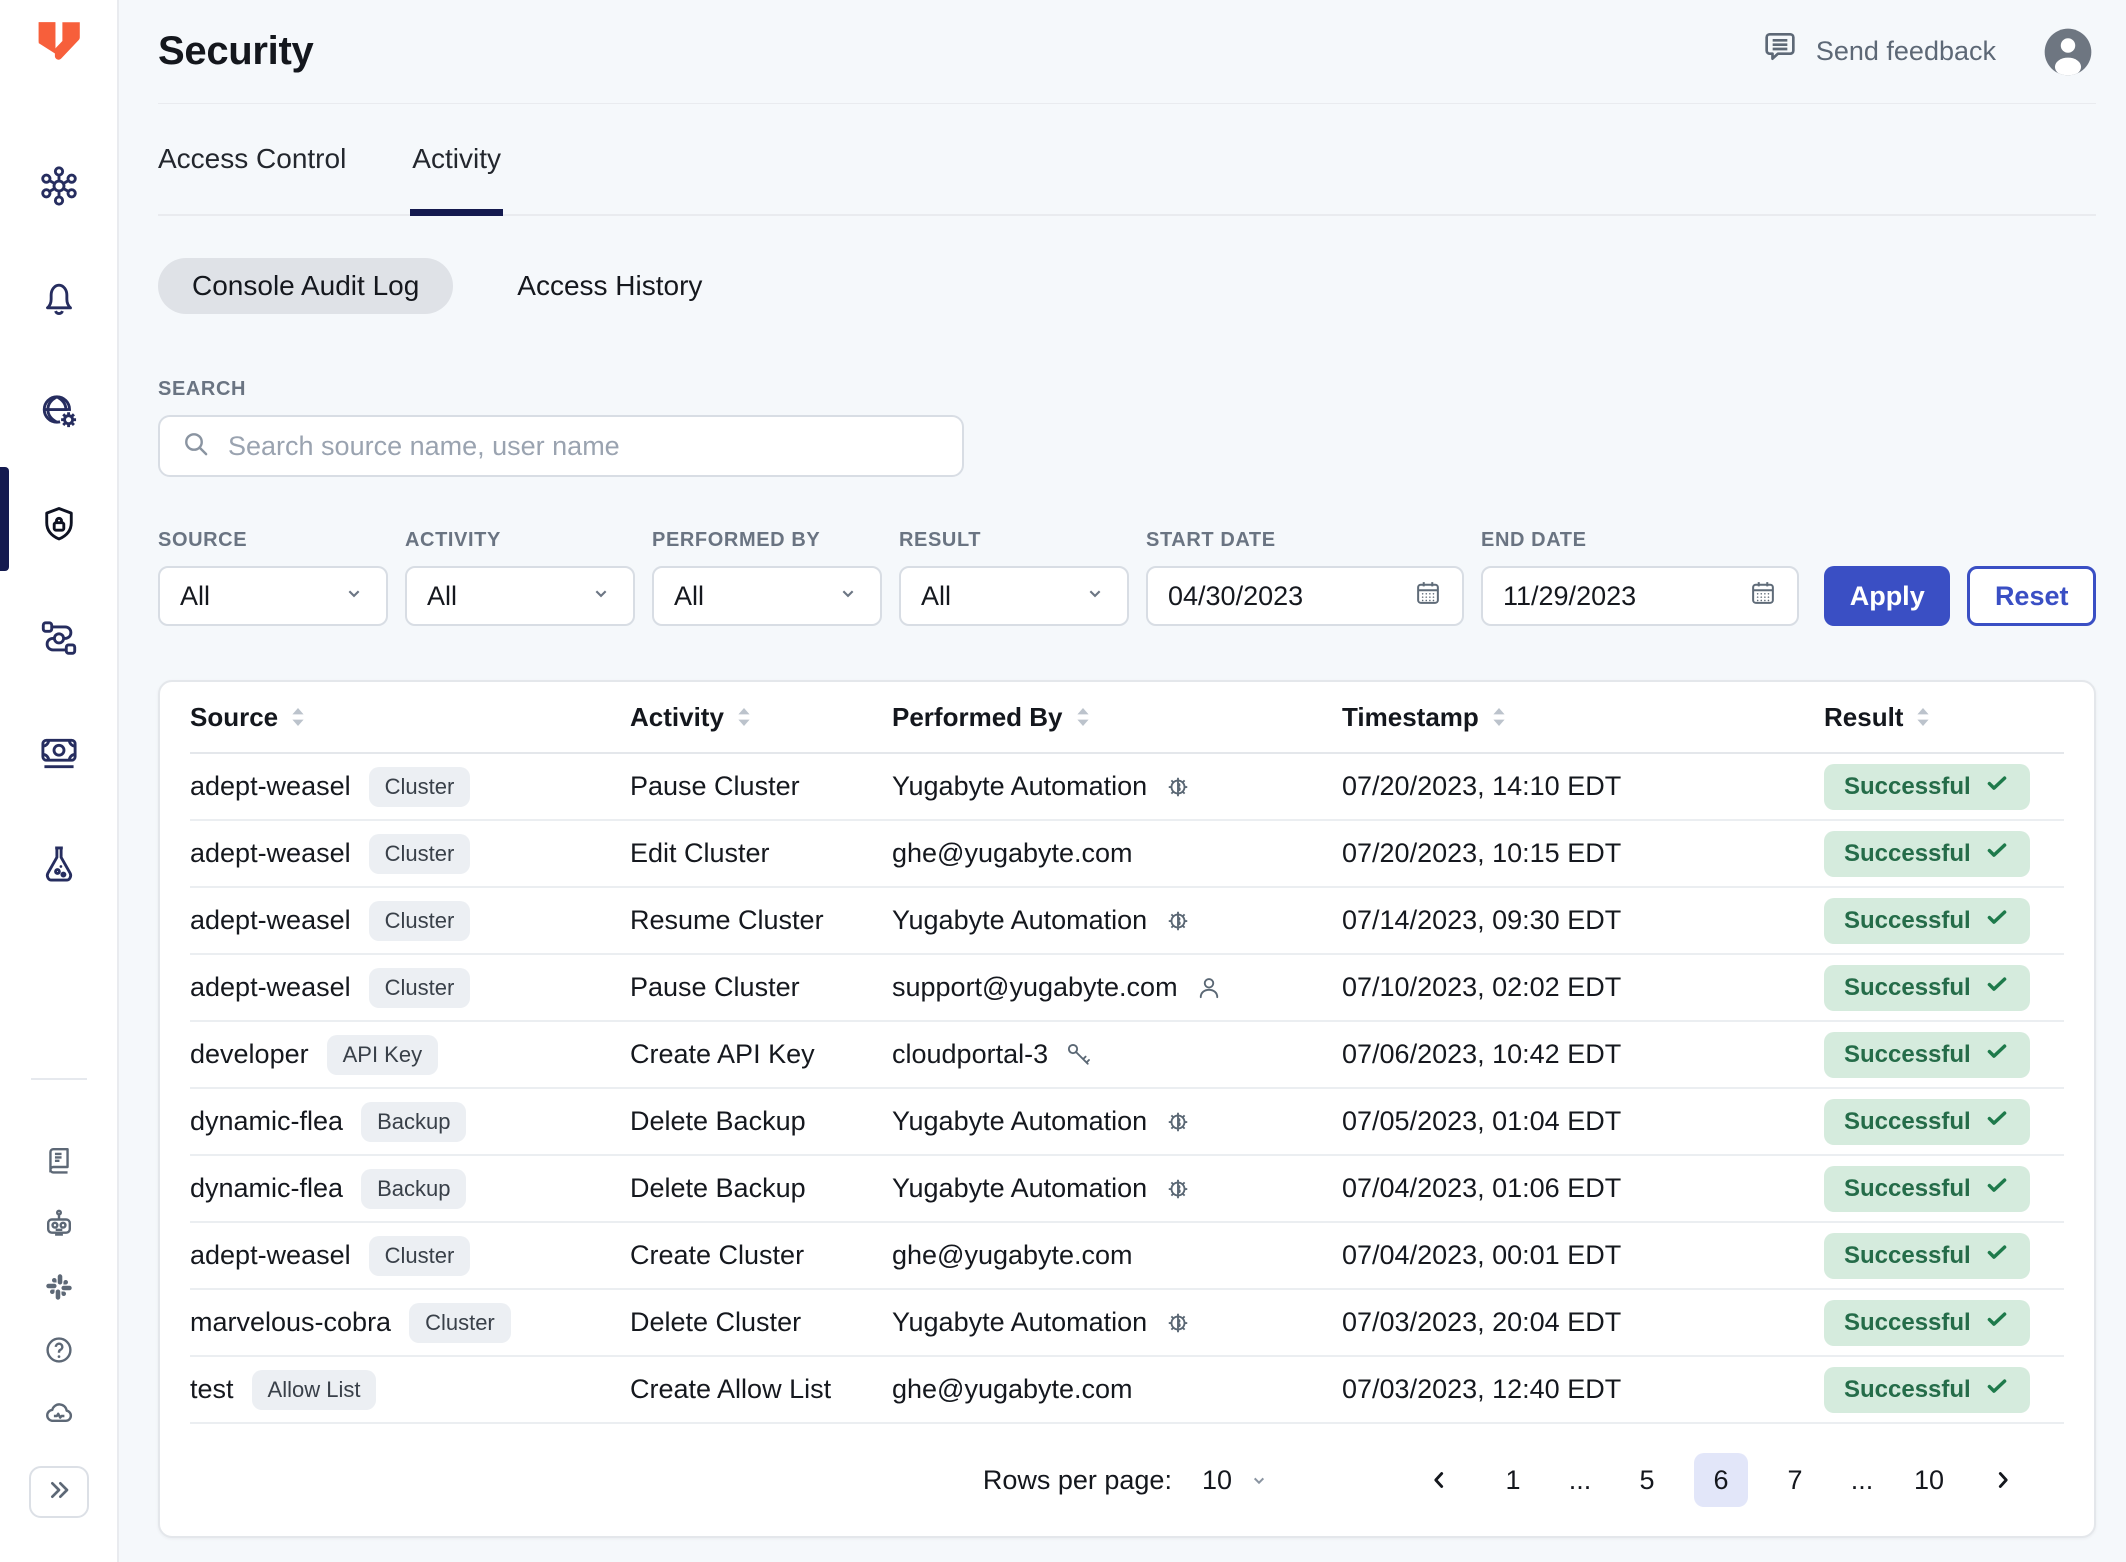 This screenshot has width=2126, height=1562. I want to click on source-name: test, so click(212, 1389).